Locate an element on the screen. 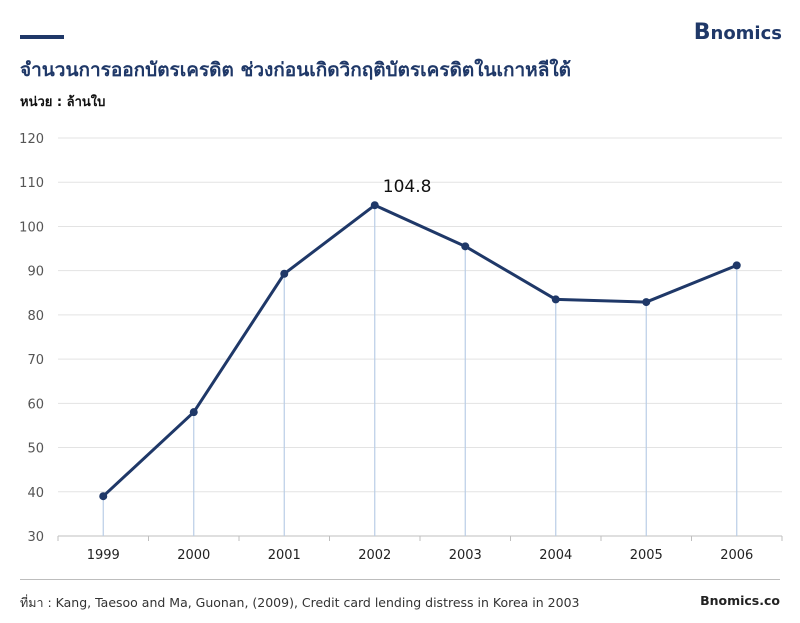  header-accent-bar is located at coordinates (42, 37).